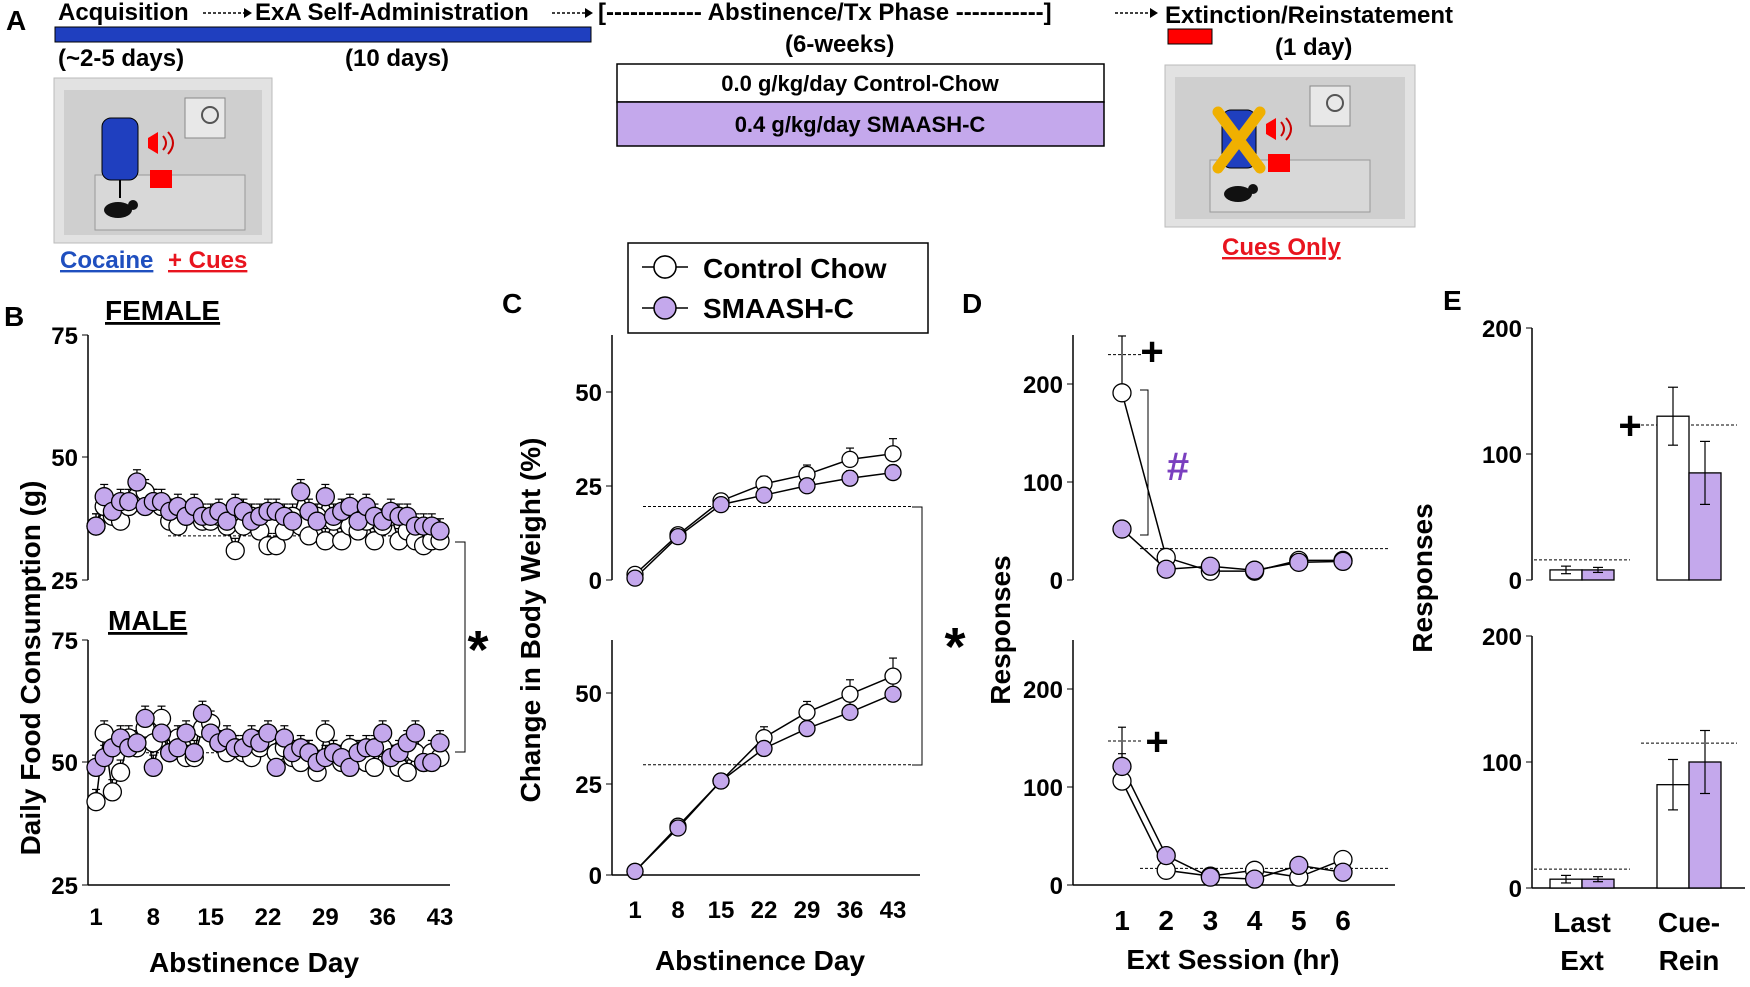  What do you see at coordinates (248, 13) in the screenshot?
I see `arrow-1-head` at bounding box center [248, 13].